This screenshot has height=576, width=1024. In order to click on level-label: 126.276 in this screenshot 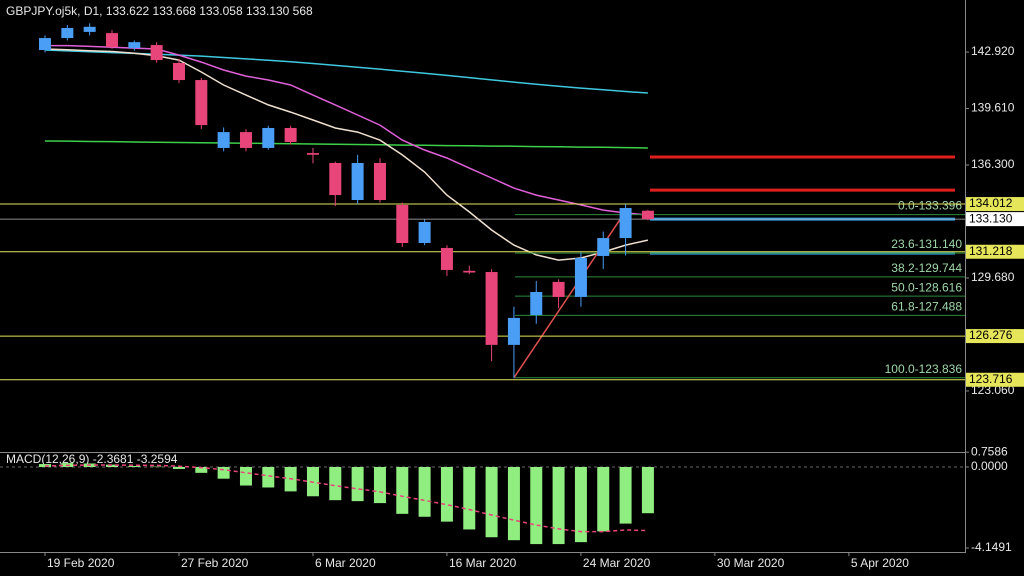, I will do `click(991, 335)`.